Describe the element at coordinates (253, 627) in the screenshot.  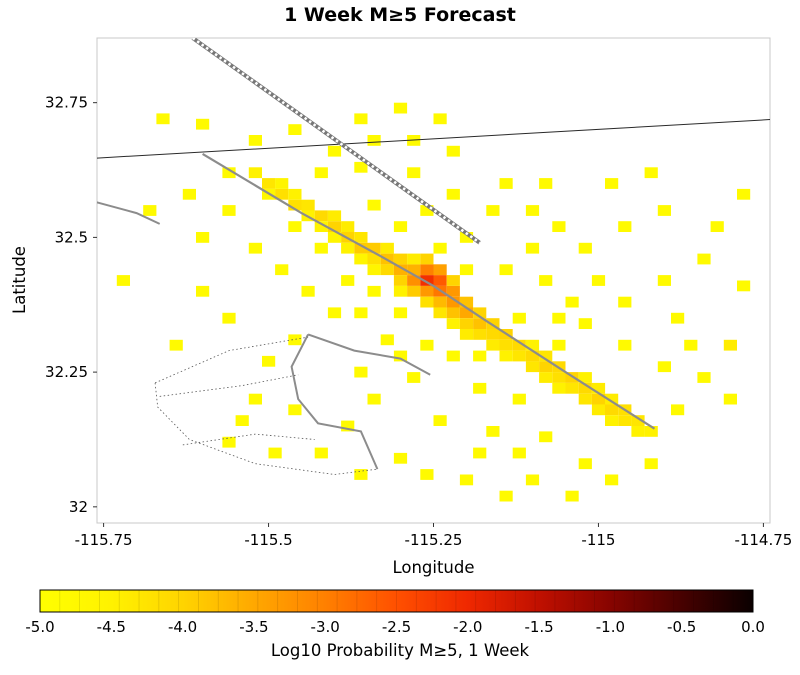
I see `colorbar-tick-label: -3.5` at that location.